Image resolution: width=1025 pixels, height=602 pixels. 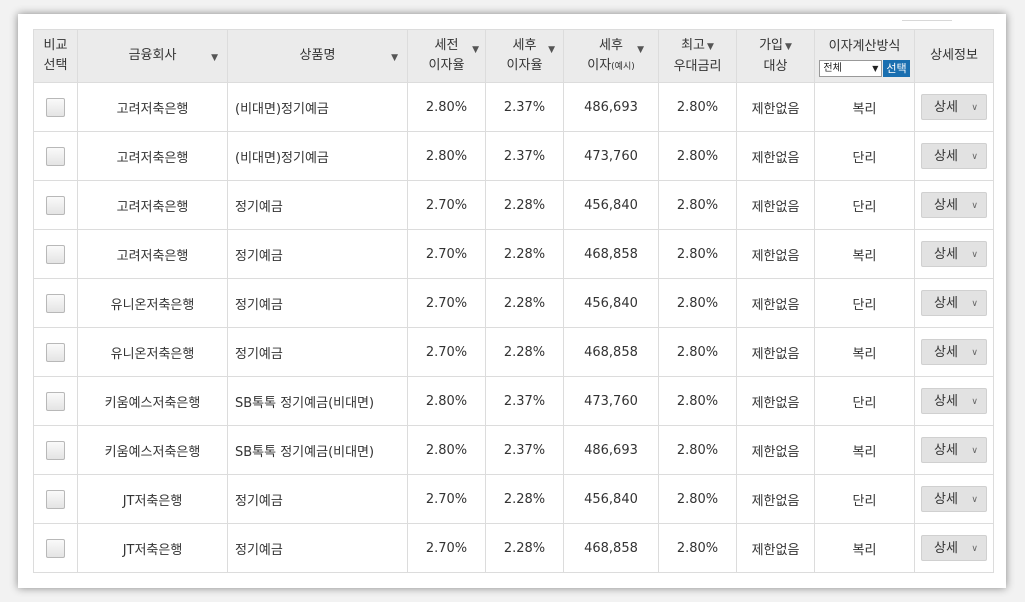 I want to click on header-pre-tax-rate: 세전 이자율 ▼, so click(x=446, y=56).